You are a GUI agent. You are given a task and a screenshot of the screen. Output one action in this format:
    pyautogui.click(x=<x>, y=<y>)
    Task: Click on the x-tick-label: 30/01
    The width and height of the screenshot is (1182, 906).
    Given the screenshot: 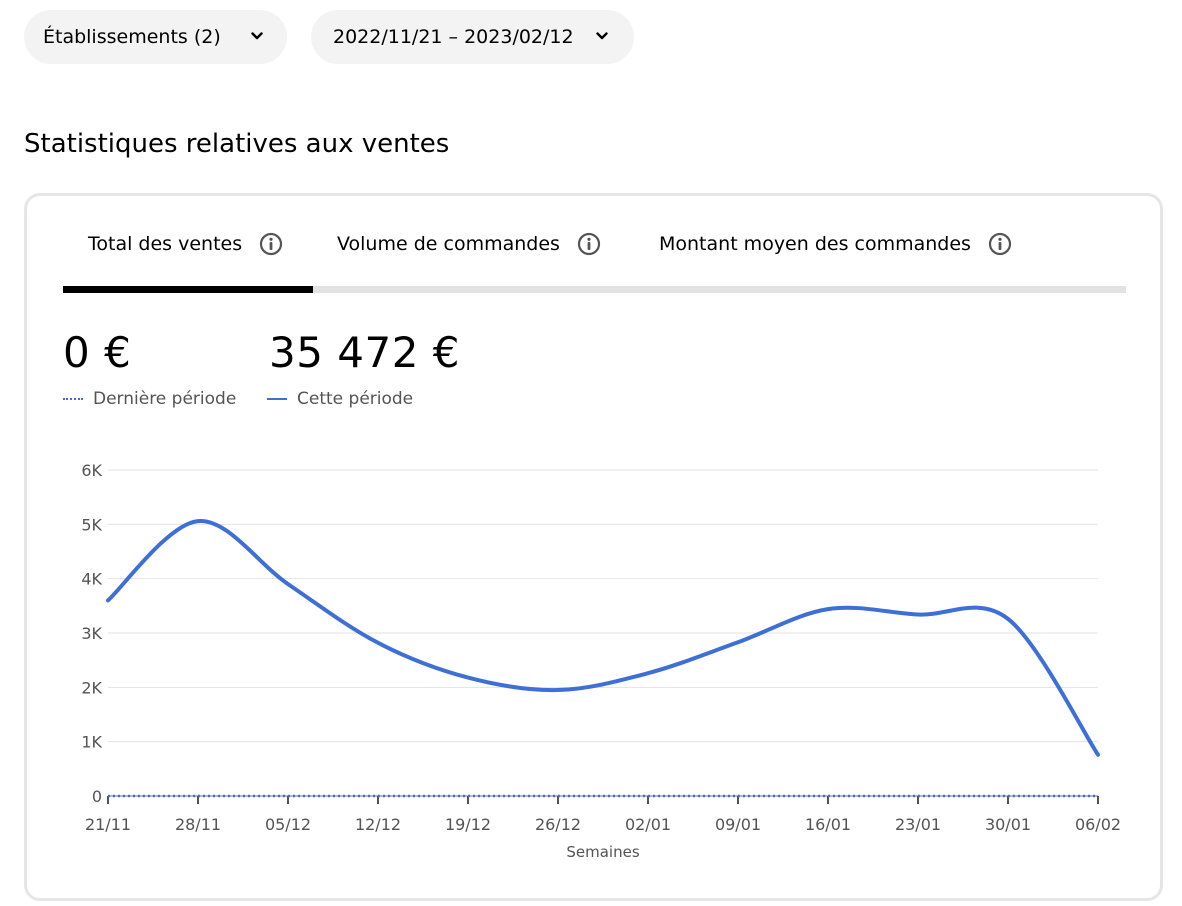 What is the action you would take?
    pyautogui.click(x=1008, y=824)
    